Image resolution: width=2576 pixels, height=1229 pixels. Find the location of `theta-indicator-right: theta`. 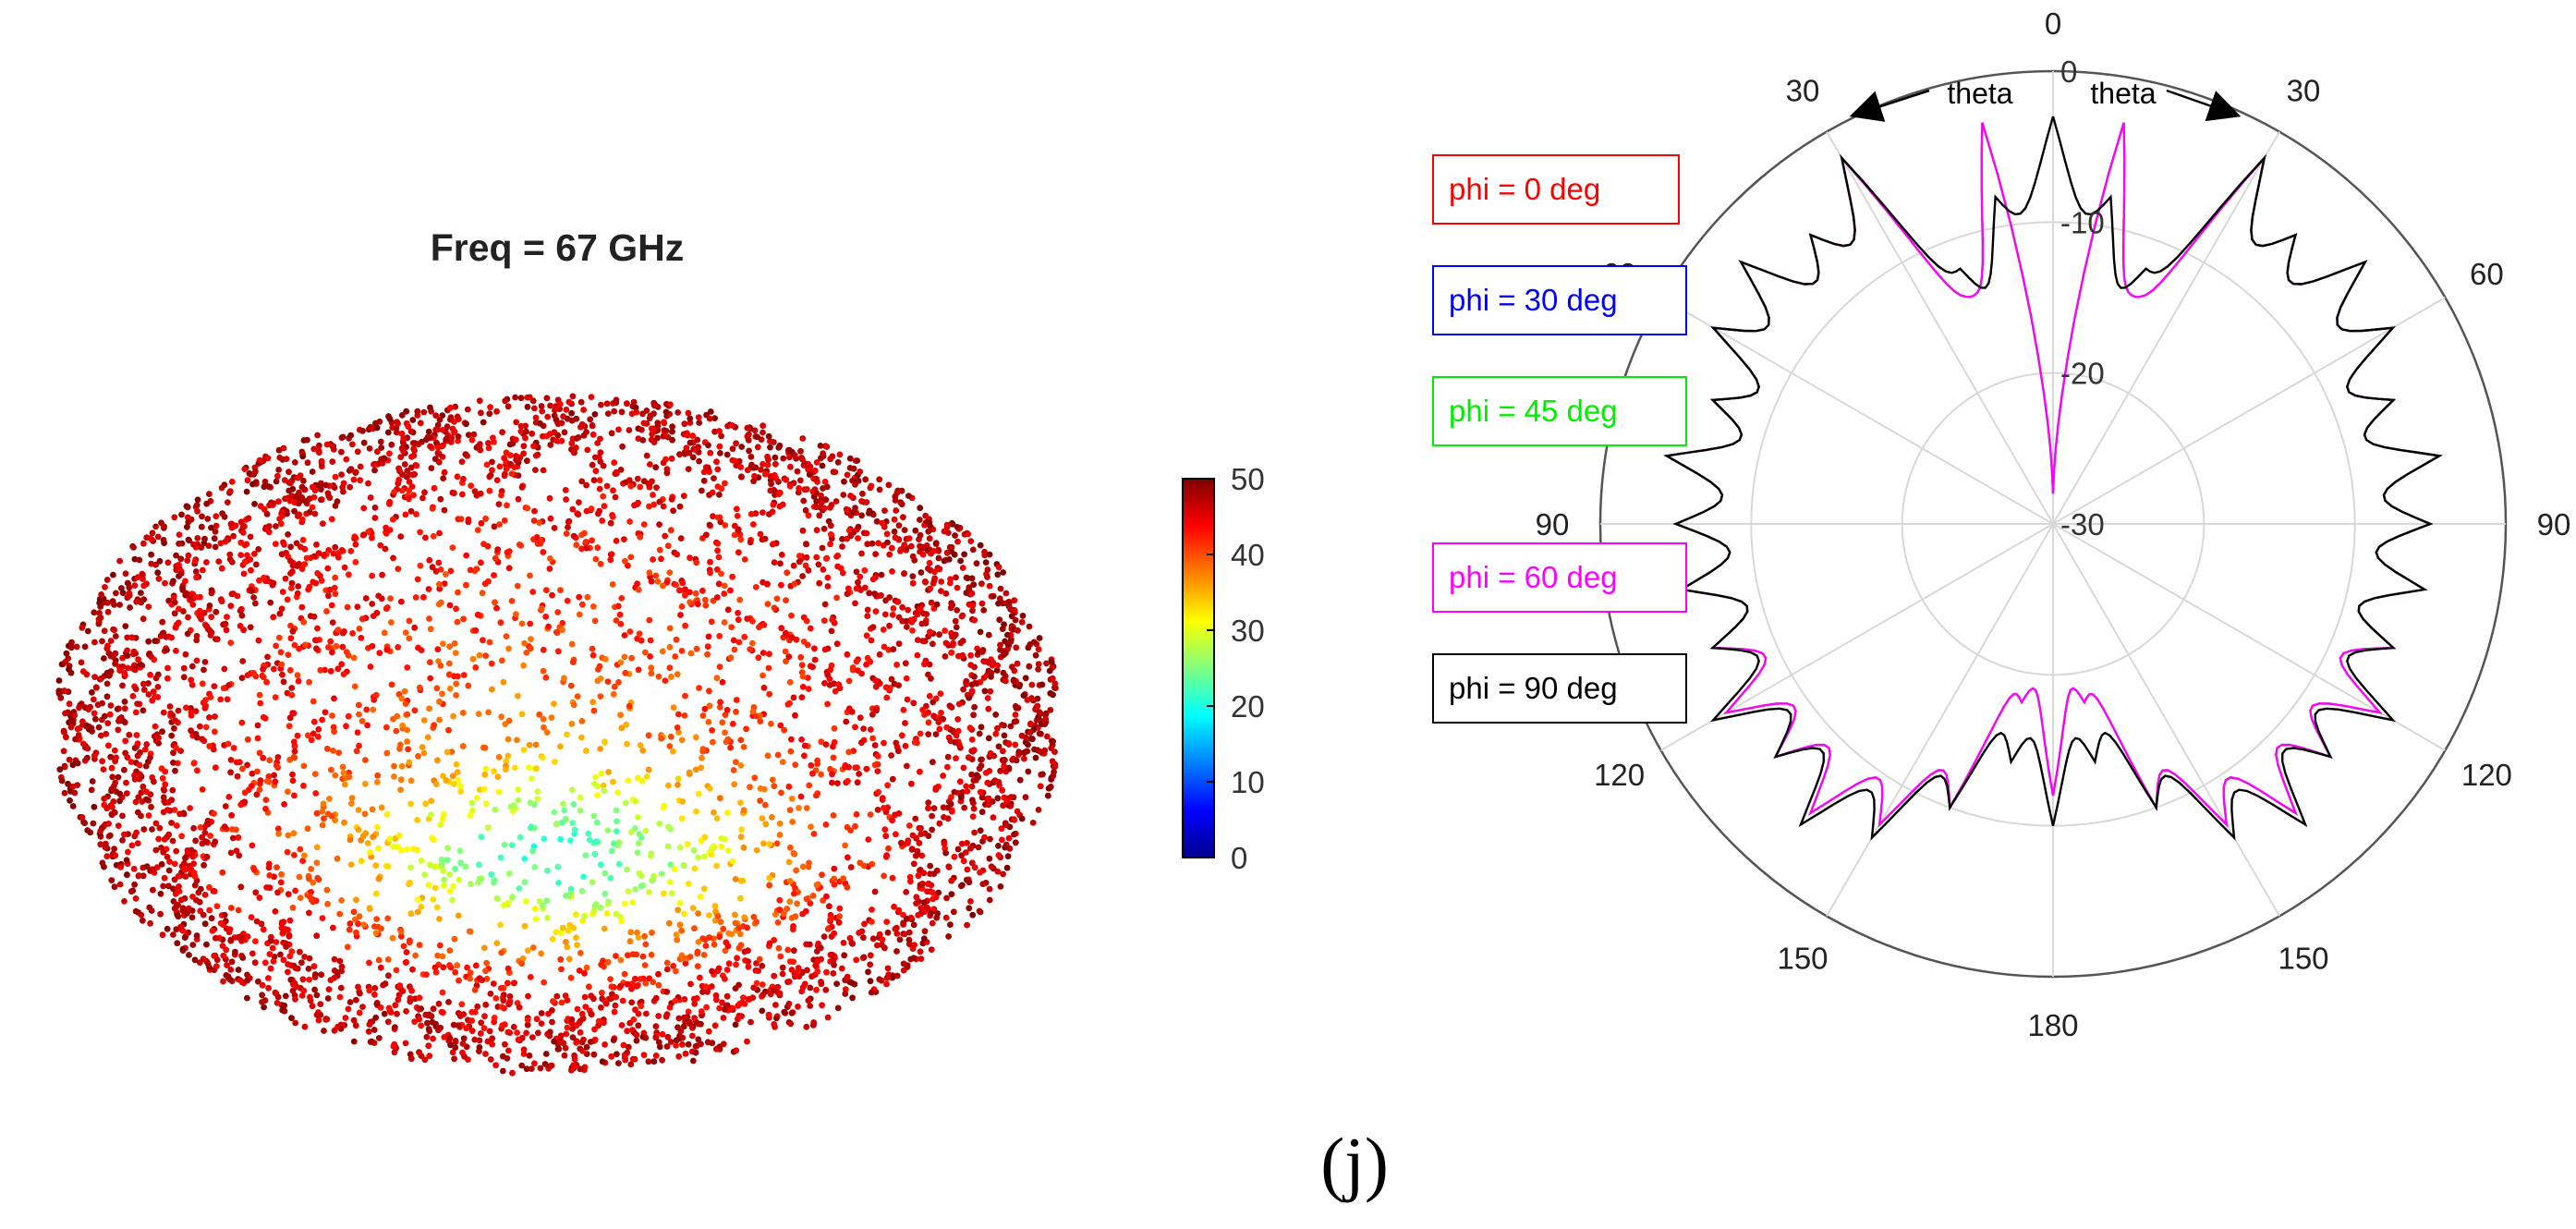

theta-indicator-right: theta is located at coordinates (2166, 99).